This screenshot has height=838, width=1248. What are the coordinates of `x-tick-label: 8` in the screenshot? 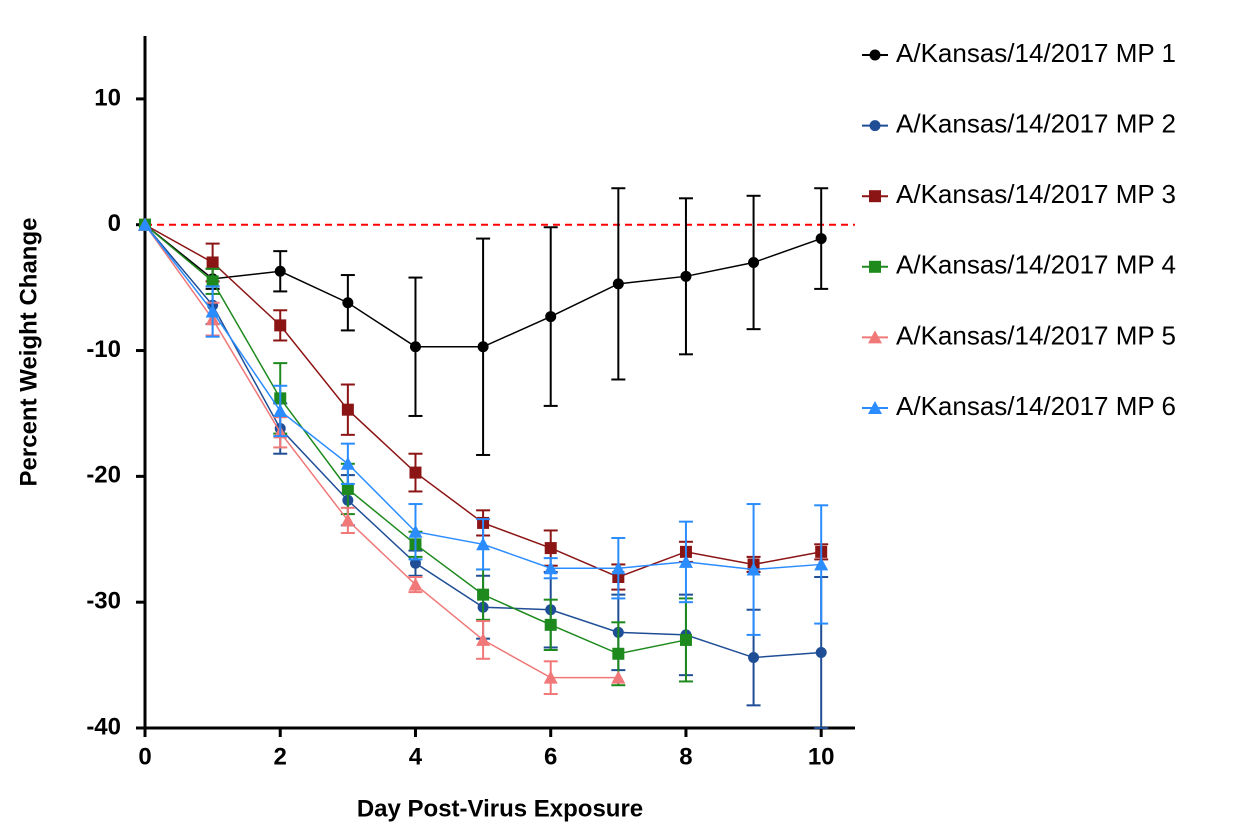 It's located at (685, 756).